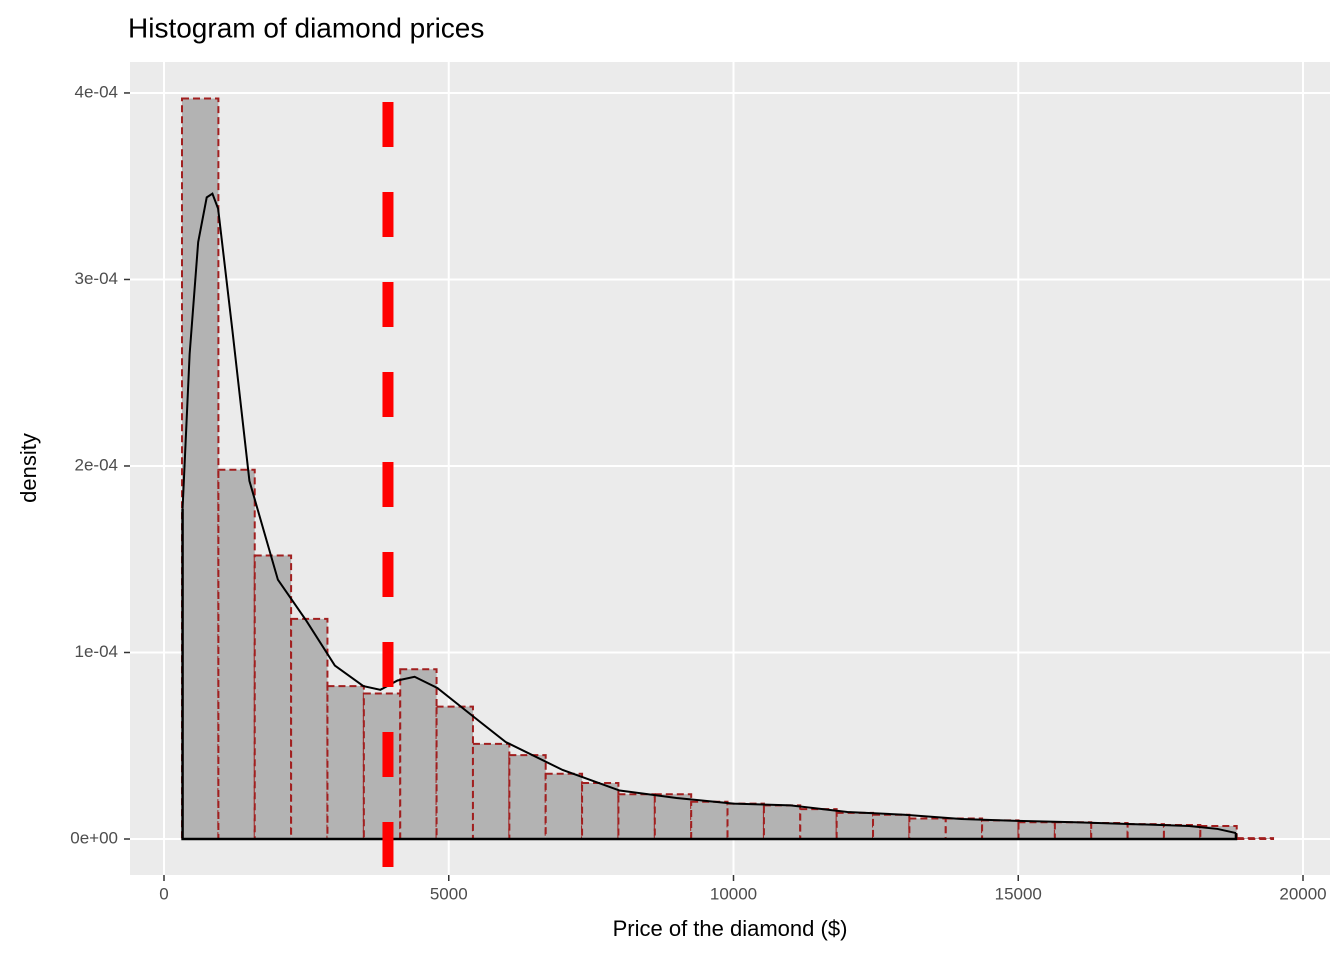 Image resolution: width=1344 pixels, height=960 pixels. I want to click on y-tick-label: 0e+00, so click(94, 837).